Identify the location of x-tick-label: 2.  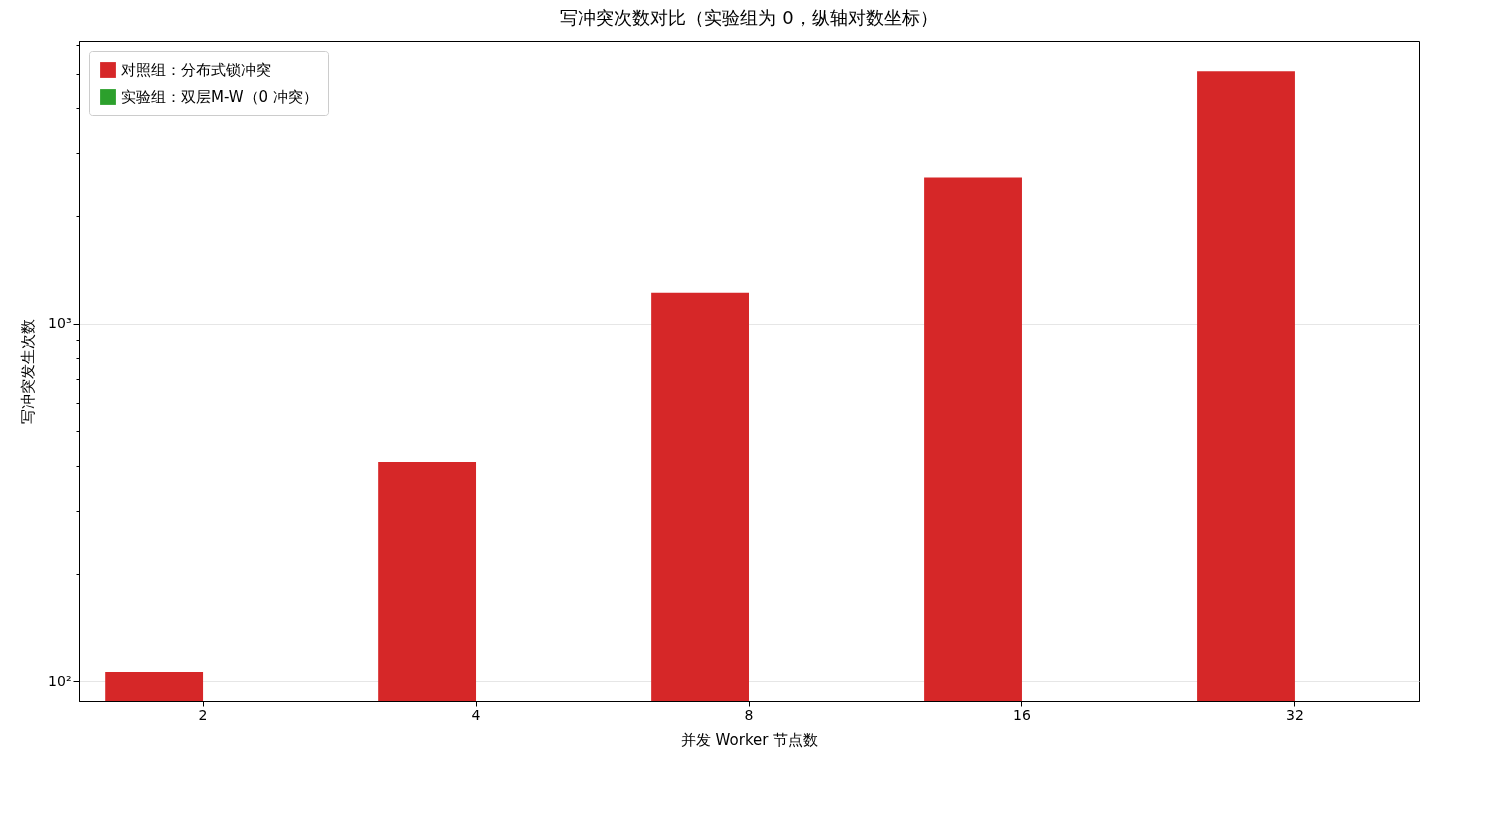
(203, 714).